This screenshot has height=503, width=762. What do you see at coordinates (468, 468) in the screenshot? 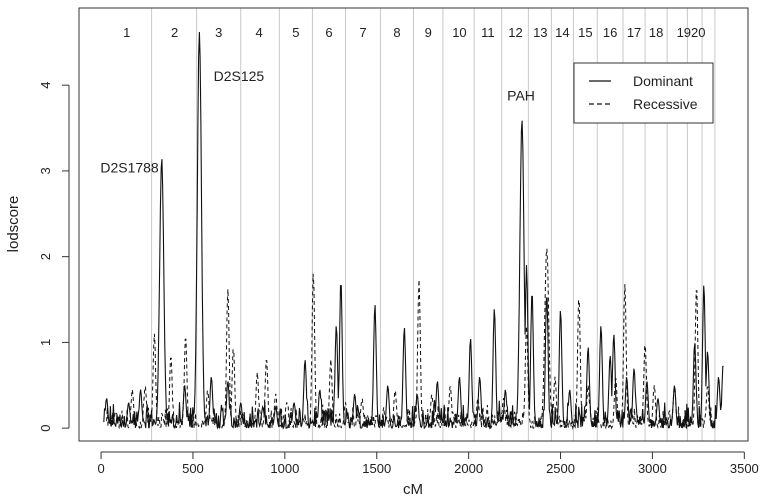
I see `x-tick-label: 2000` at bounding box center [468, 468].